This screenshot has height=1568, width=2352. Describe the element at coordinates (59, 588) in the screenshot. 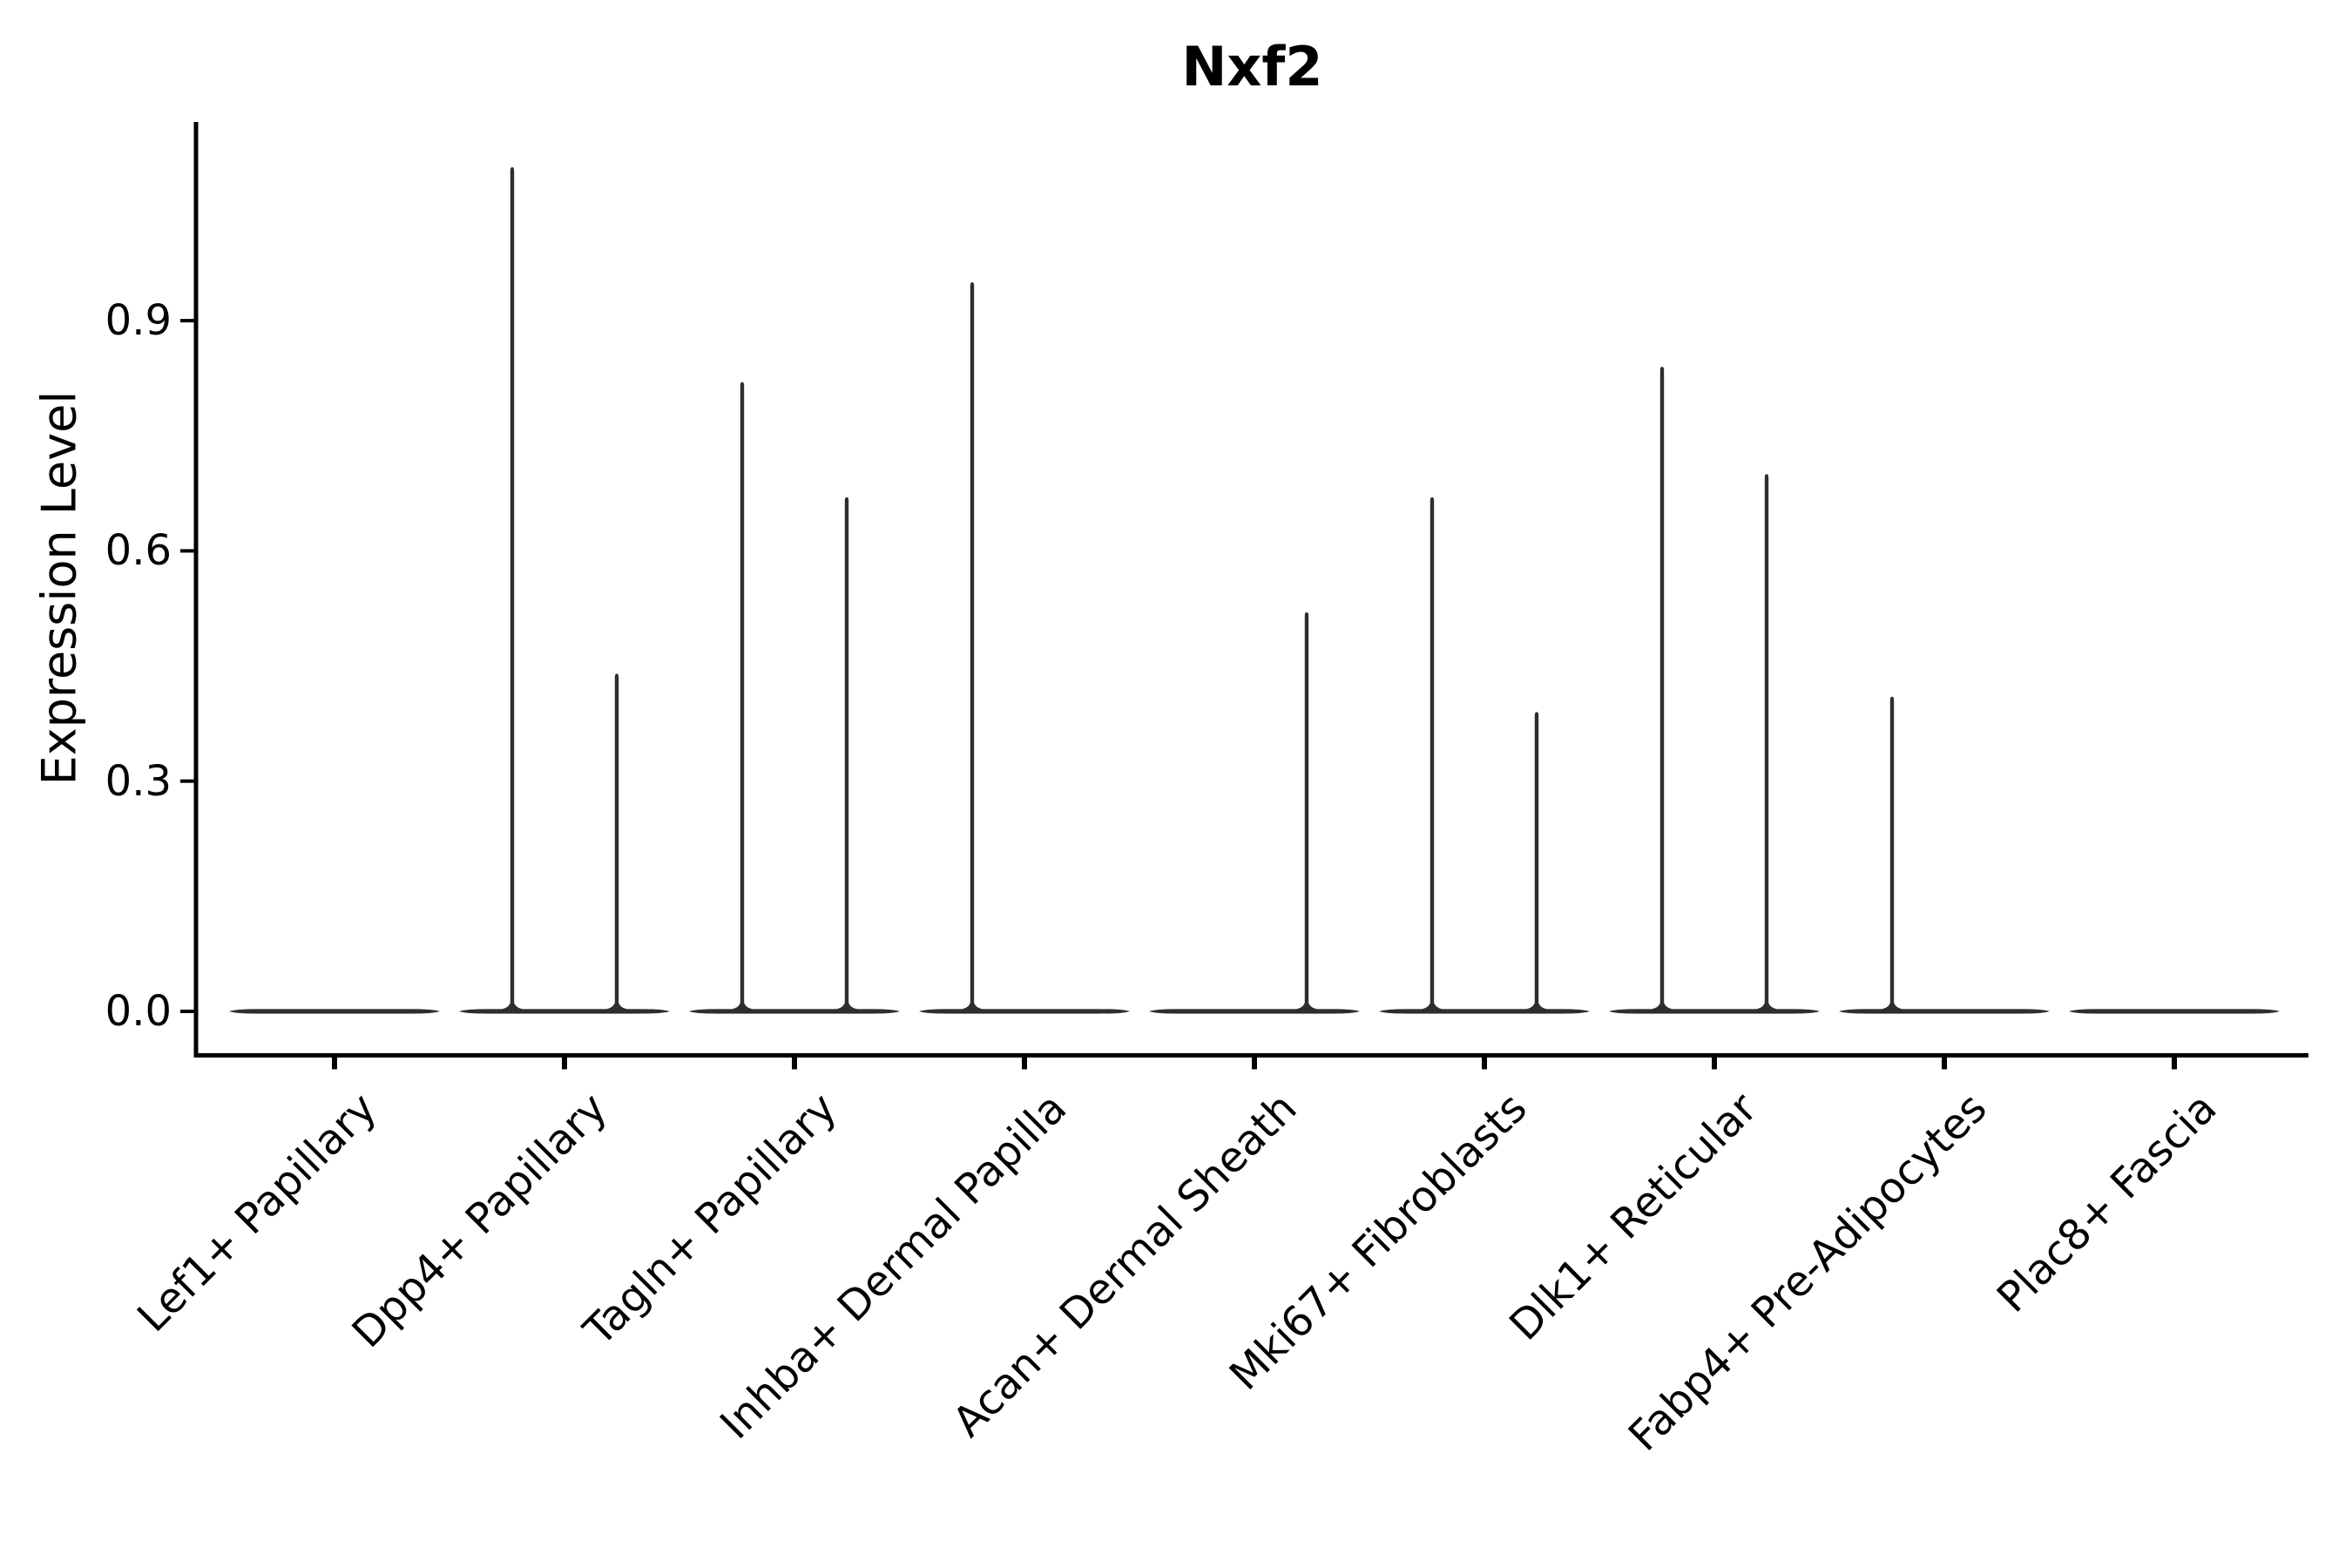

I see `y-axis-label: Expression Level` at that location.